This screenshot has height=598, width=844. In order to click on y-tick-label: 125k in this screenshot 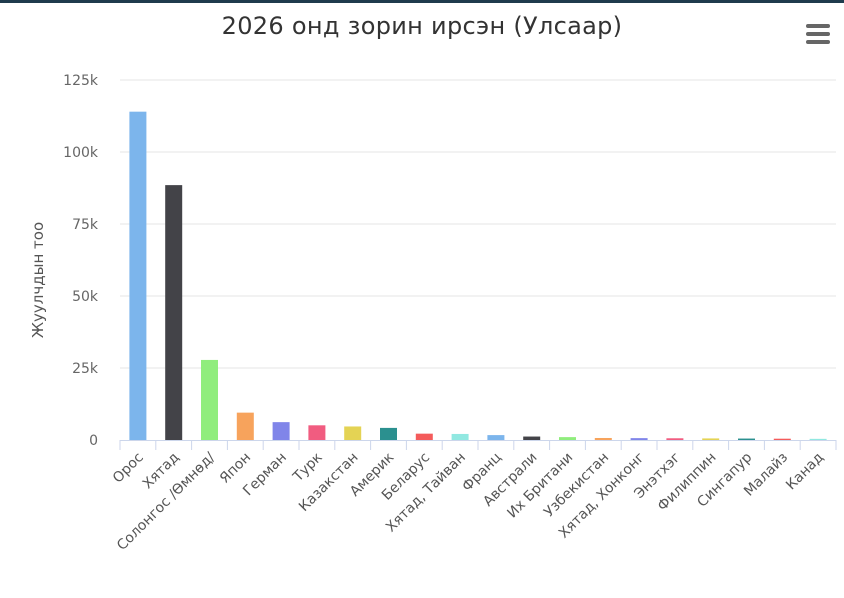, I will do `click(81, 81)`.